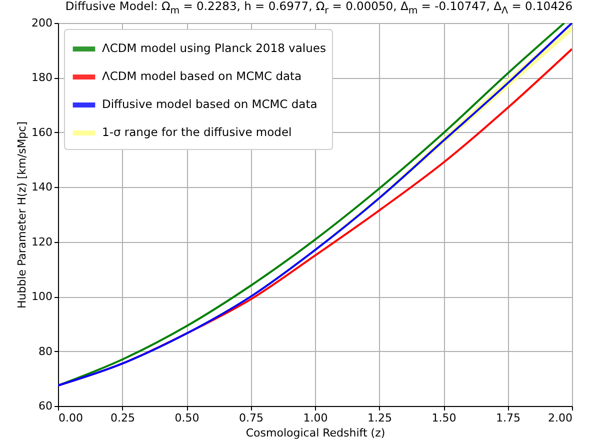  Describe the element at coordinates (42, 187) in the screenshot. I see `y-tick-label: 140` at that location.